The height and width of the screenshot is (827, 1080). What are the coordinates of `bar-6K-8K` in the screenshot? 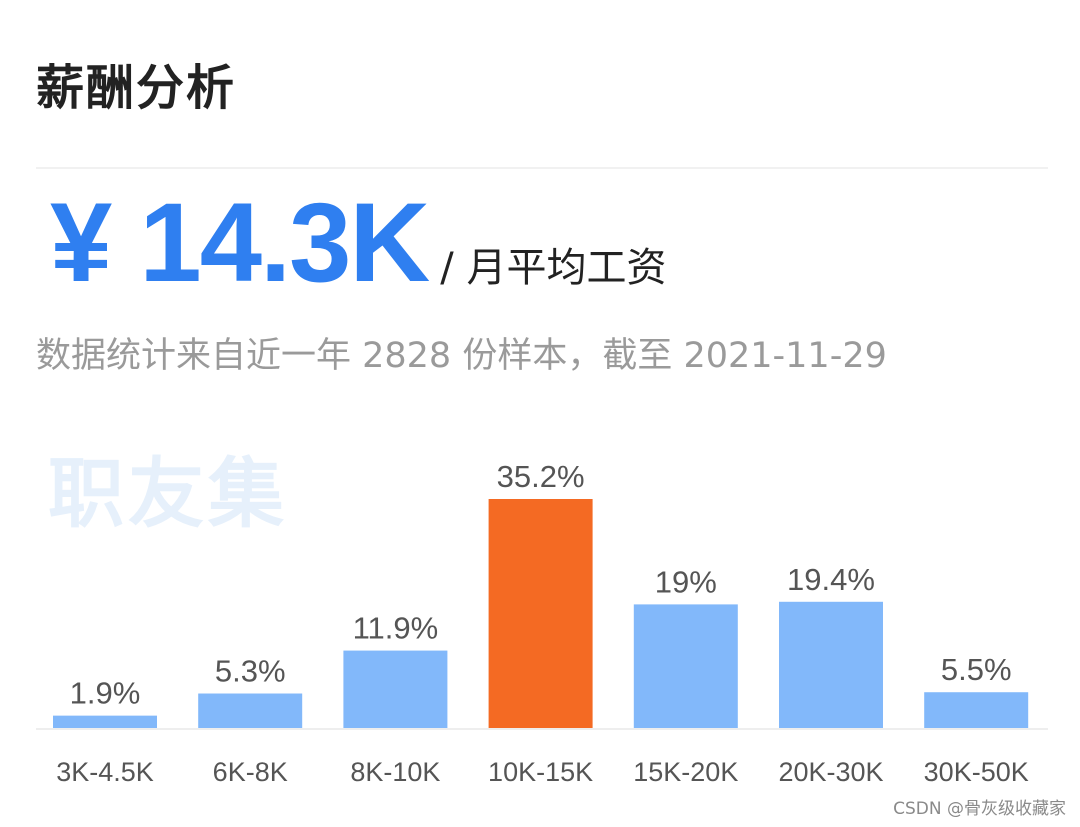 It's located at (250, 710).